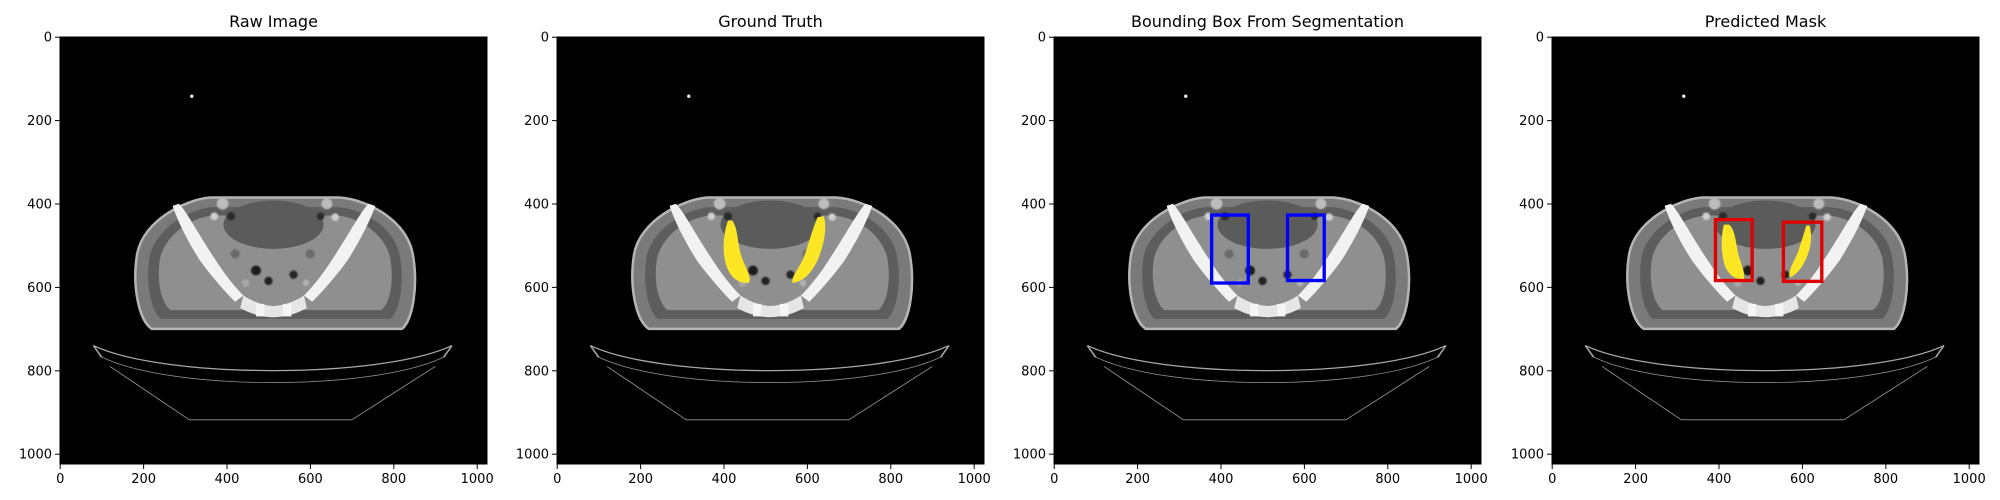 Image resolution: width=2000 pixels, height=500 pixels. Describe the element at coordinates (770, 21) in the screenshot. I see `panel-title: Ground Truth` at that location.